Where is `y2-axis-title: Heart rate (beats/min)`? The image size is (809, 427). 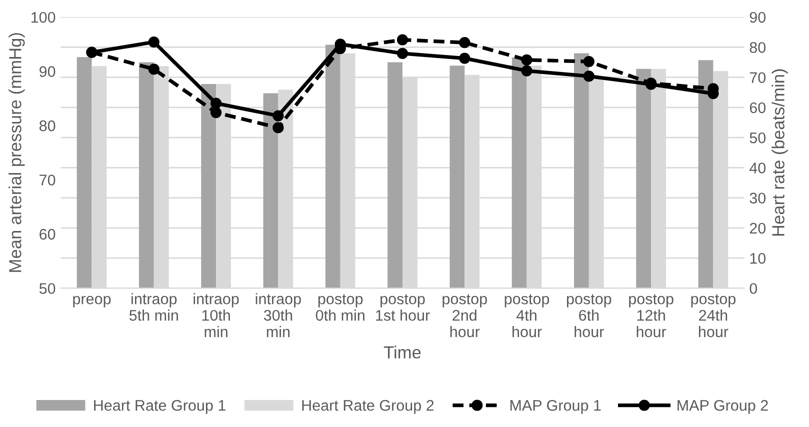 y2-axis-title: Heart rate (beats/min) is located at coordinates (780, 152).